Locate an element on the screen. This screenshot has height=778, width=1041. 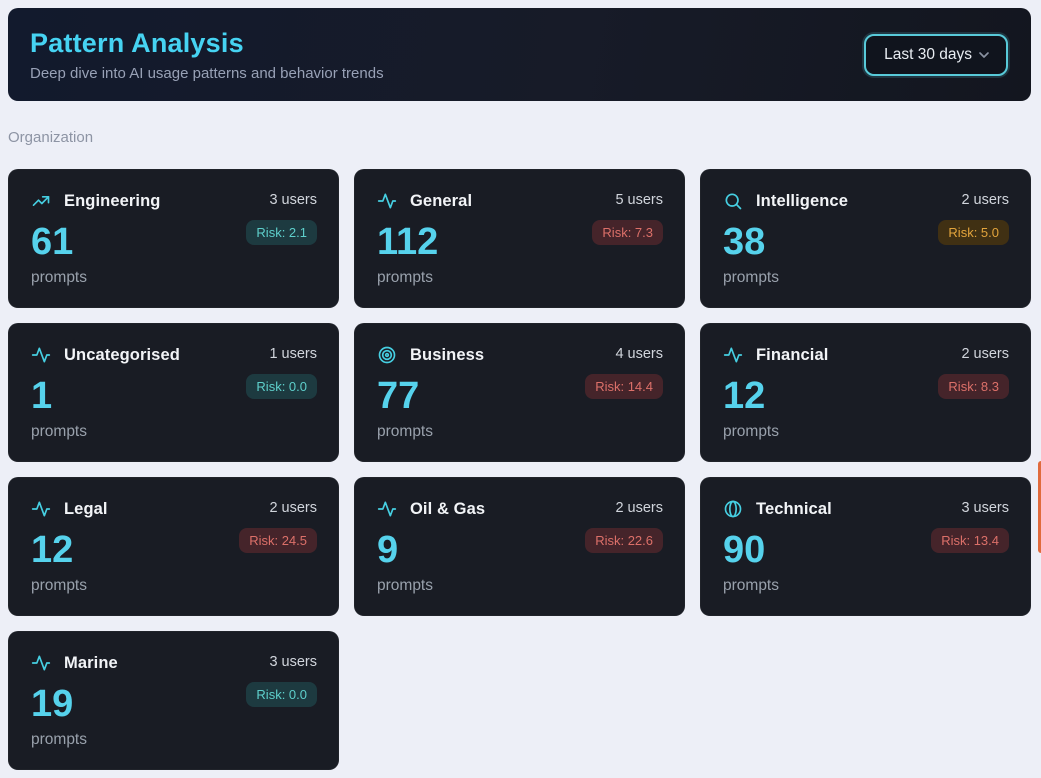
card-title: General is located at coordinates (441, 200).